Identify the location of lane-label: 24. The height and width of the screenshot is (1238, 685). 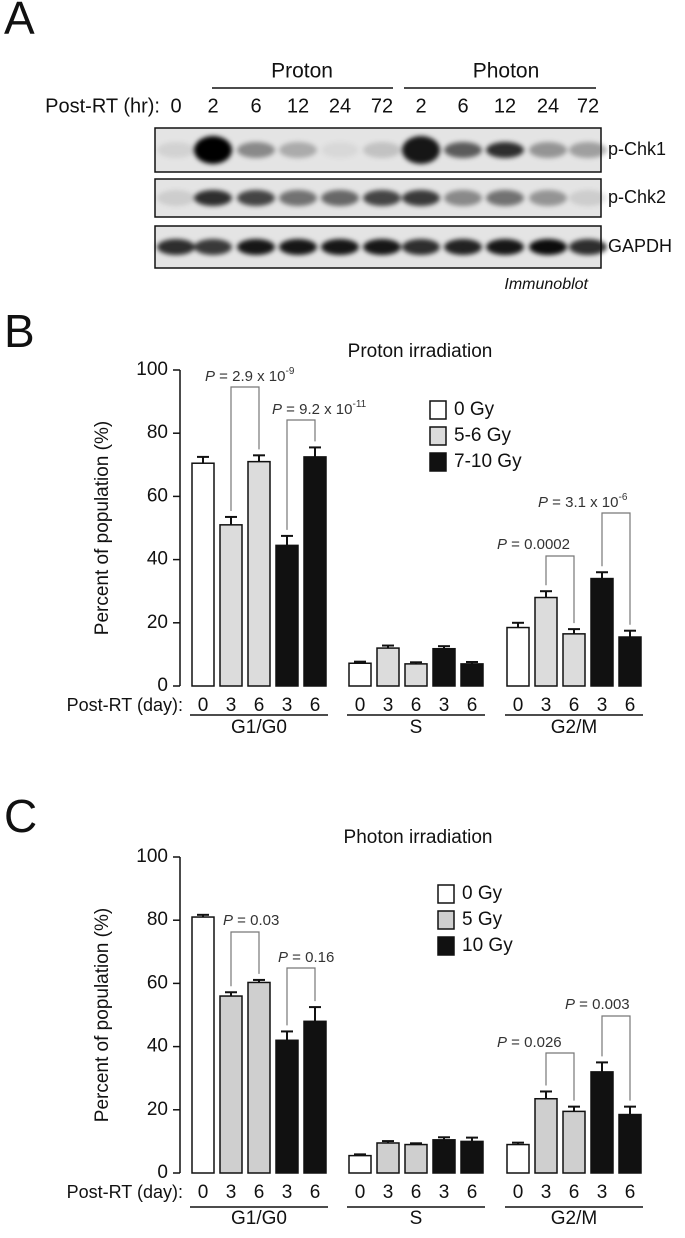
(340, 106).